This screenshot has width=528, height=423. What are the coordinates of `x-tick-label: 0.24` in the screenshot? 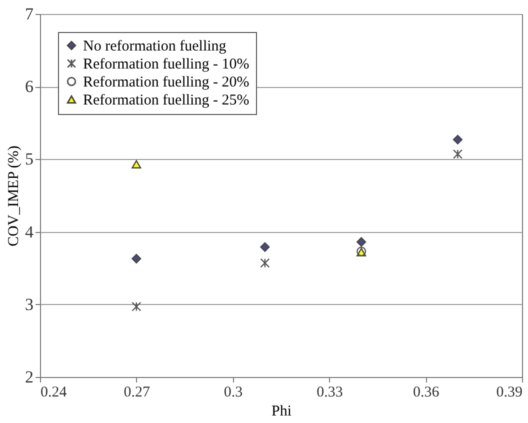 It's located at (54, 392).